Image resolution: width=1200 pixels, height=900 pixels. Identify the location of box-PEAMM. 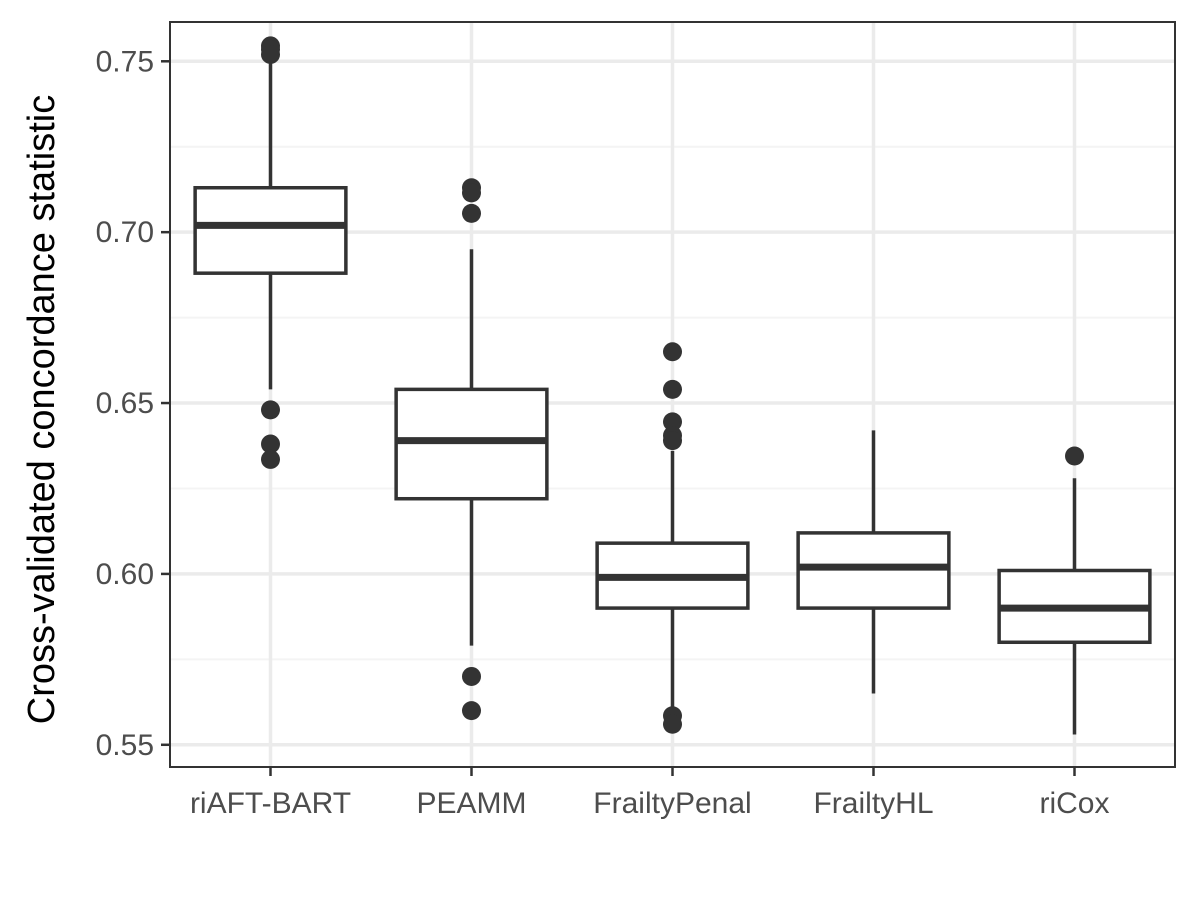
(471, 449).